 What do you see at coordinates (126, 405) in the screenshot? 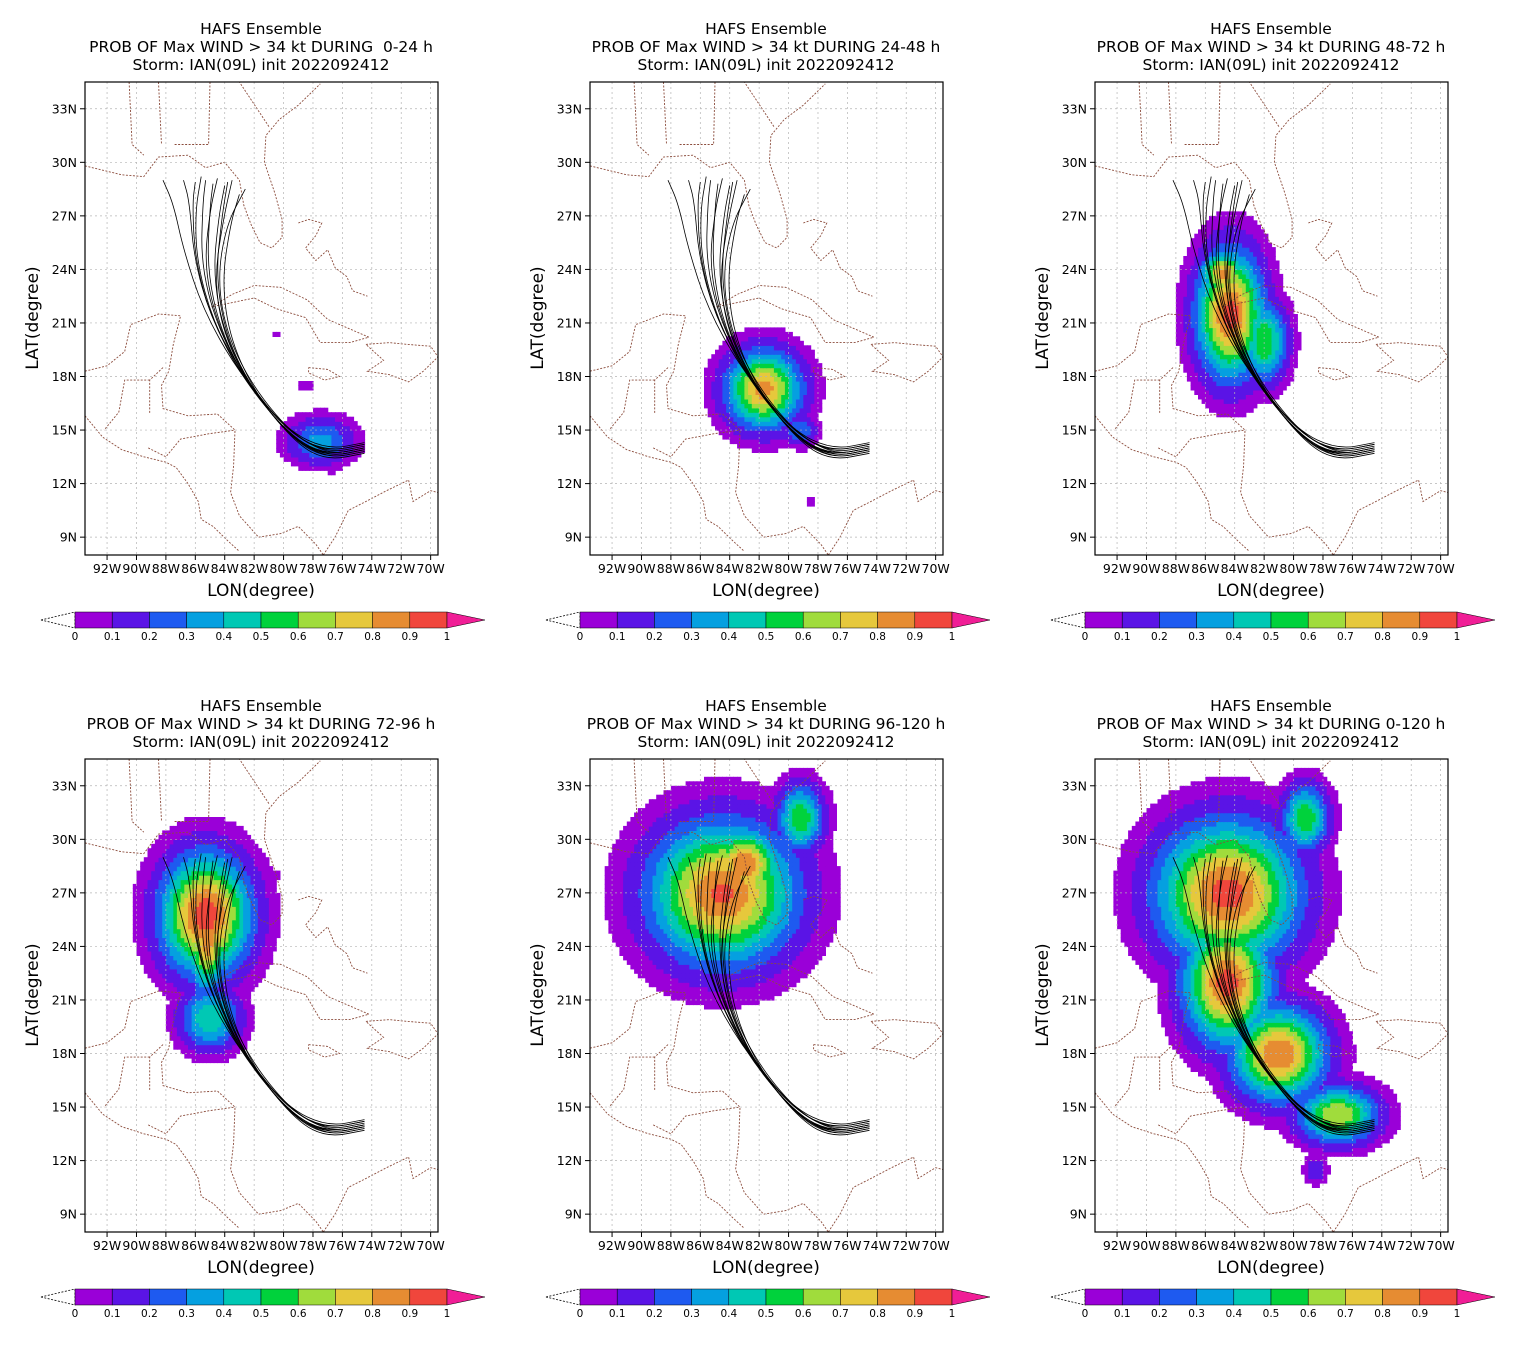
I see `coastline` at bounding box center [126, 405].